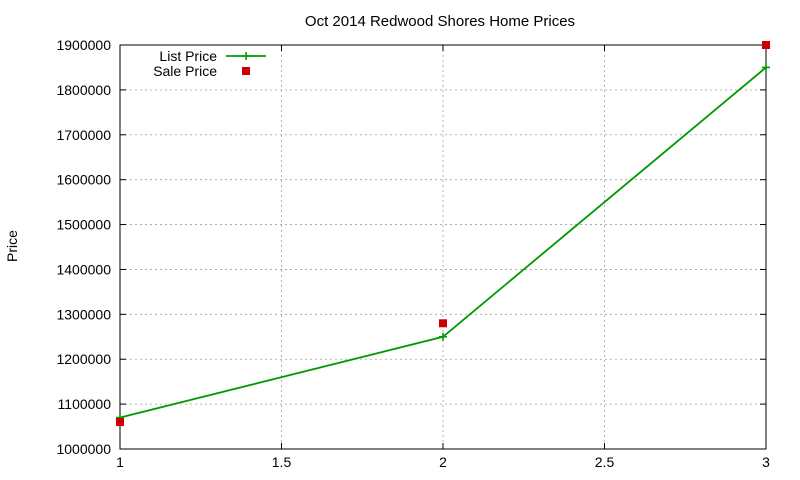 The image size is (800, 480). Describe the element at coordinates (83, 359) in the screenshot. I see `y-tick-label: 1200000` at that location.